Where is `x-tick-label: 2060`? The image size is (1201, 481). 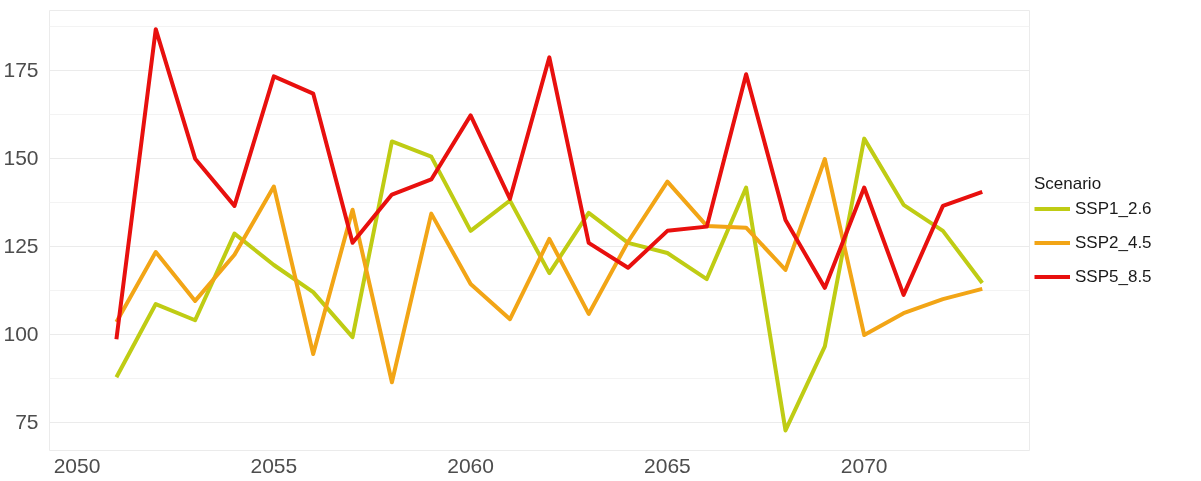 x-tick-label: 2060 is located at coordinates (470, 465).